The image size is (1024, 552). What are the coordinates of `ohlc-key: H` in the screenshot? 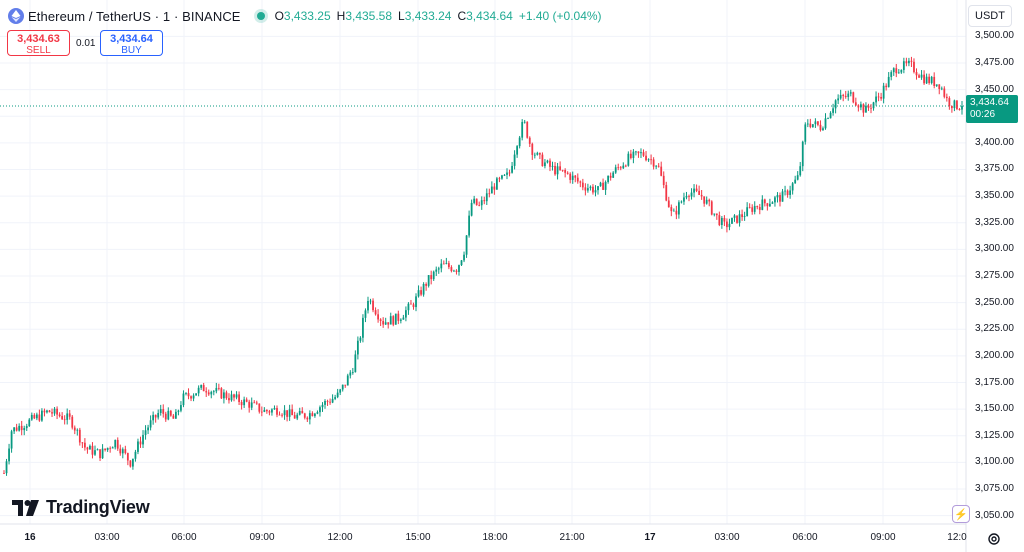 It's located at (341, 16).